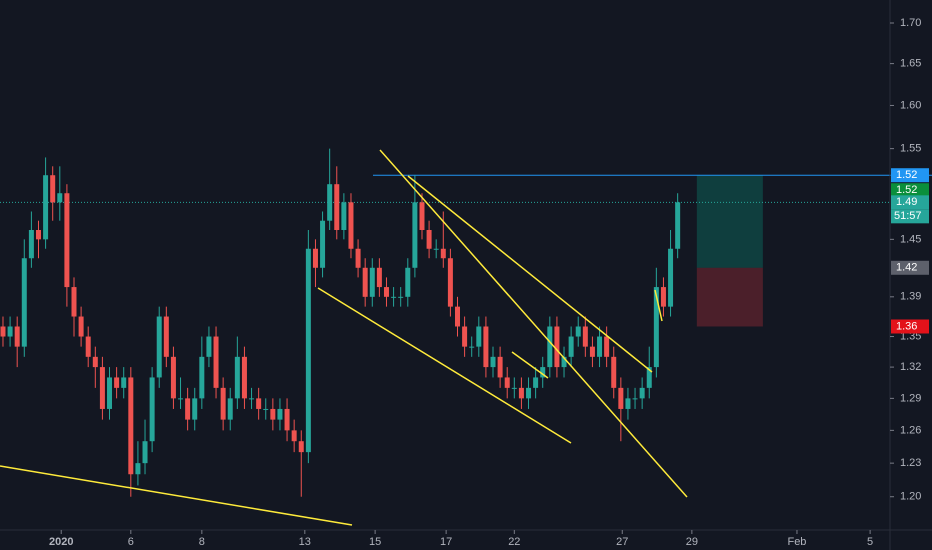 Image resolution: width=932 pixels, height=550 pixels. I want to click on y-tick-label: 1.65, so click(910, 64).